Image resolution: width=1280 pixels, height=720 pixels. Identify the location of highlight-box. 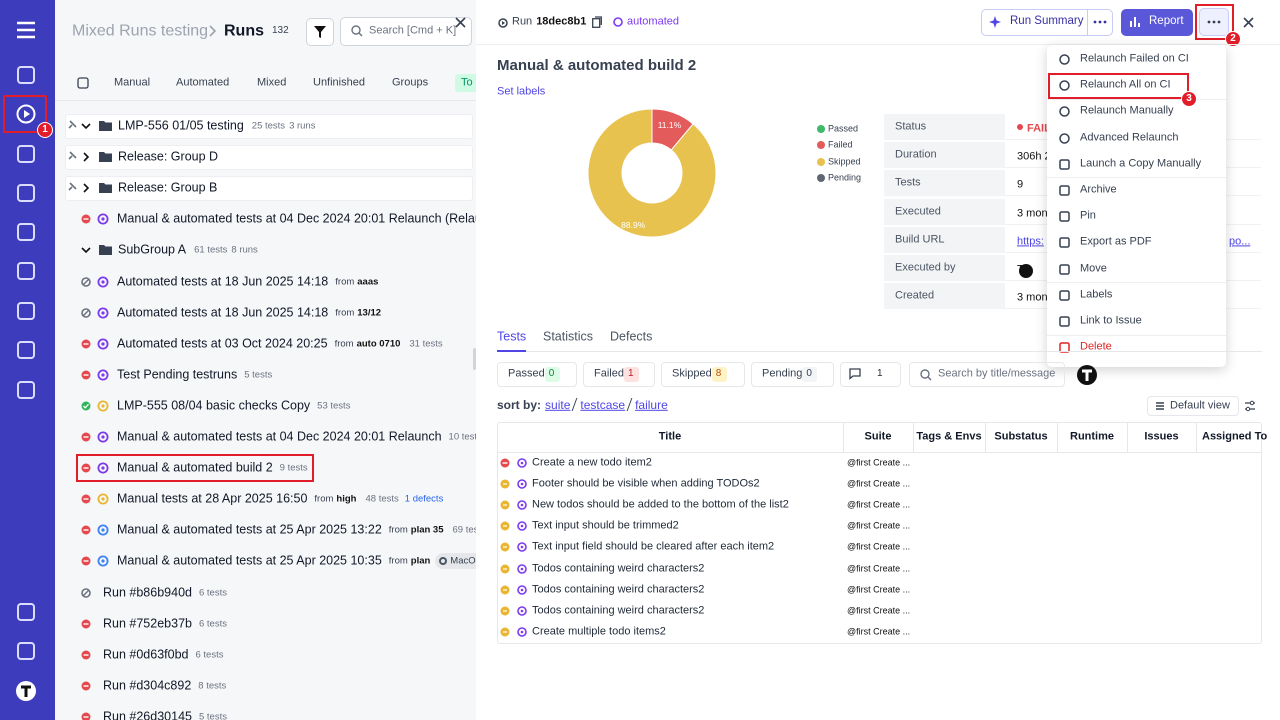
(195, 468).